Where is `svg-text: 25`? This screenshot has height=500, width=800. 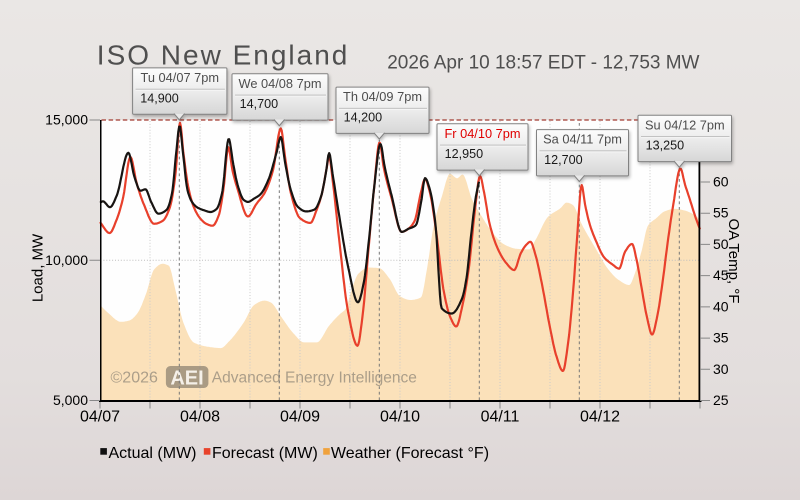
svg-text: 25 is located at coordinates (721, 400).